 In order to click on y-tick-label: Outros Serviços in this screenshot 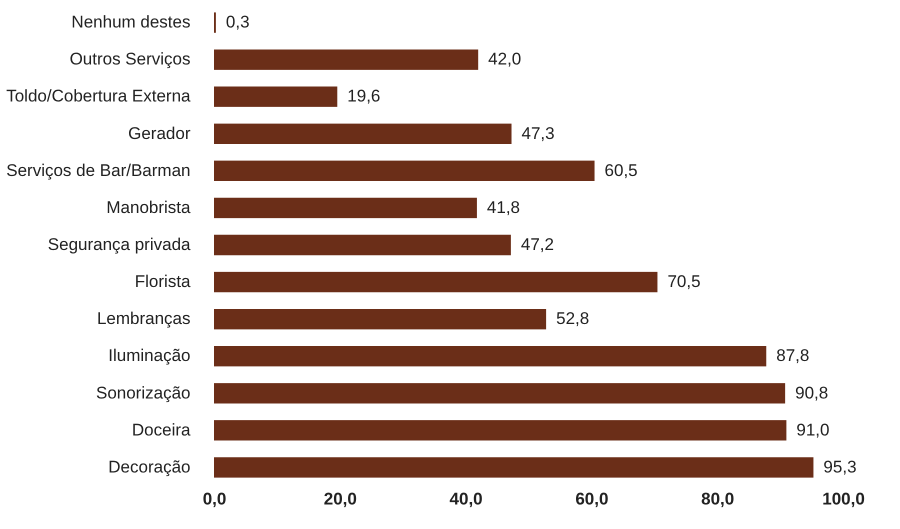, I will do `click(130, 59)`.